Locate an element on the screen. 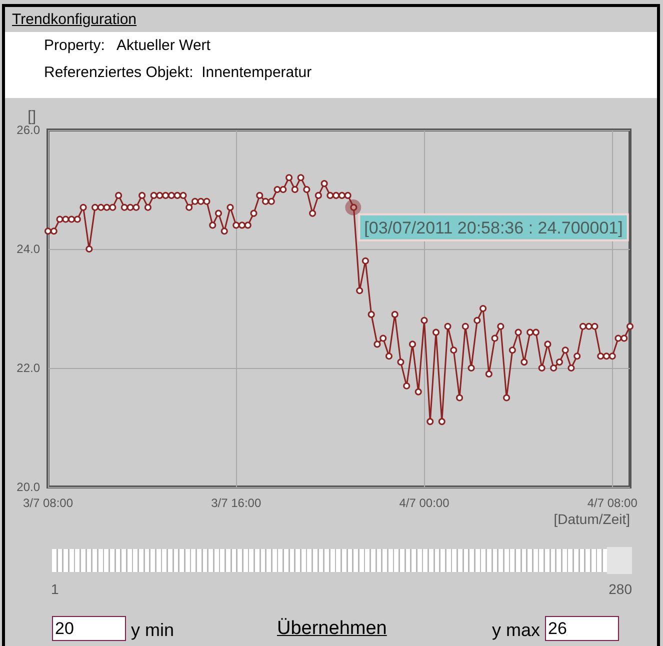 This screenshot has height=646, width=663. text: 280 is located at coordinates (620, 589).